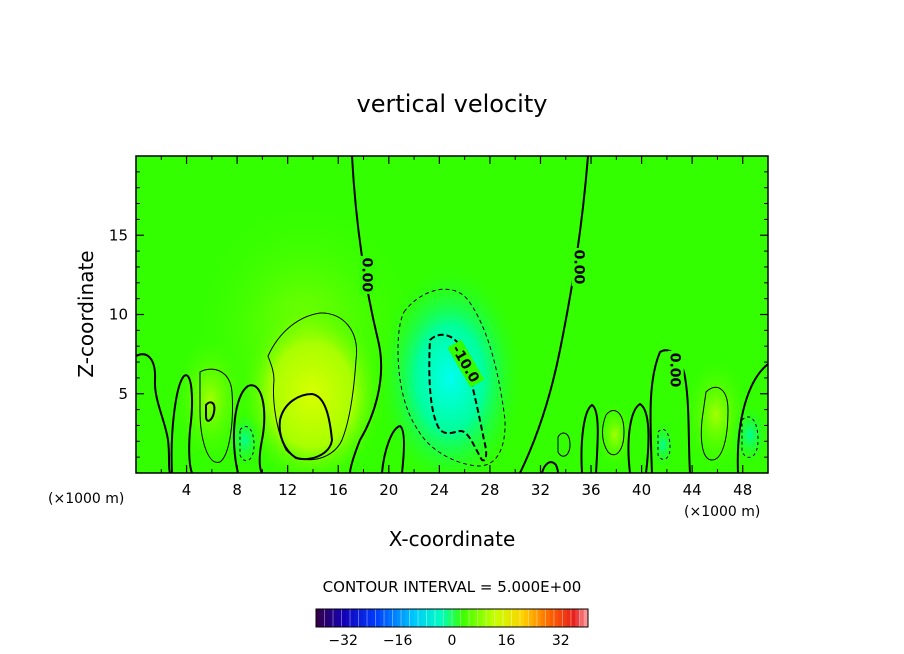  What do you see at coordinates (338, 490) in the screenshot?
I see `x-tick-label: 16` at bounding box center [338, 490].